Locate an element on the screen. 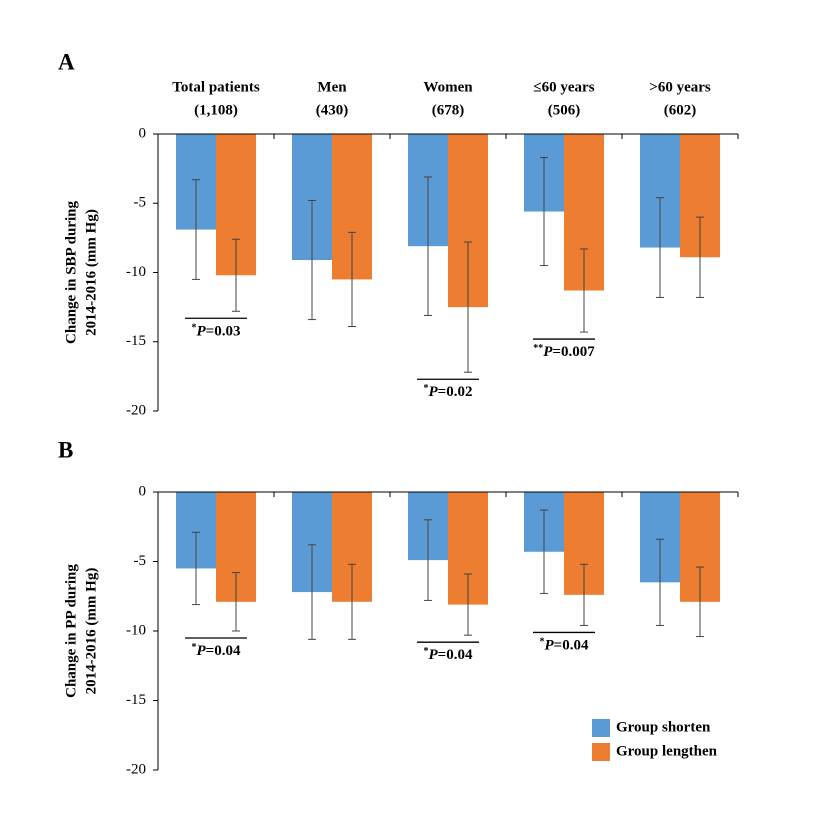 The image size is (821, 821). significance-label: *P=0.03 is located at coordinates (216, 331).